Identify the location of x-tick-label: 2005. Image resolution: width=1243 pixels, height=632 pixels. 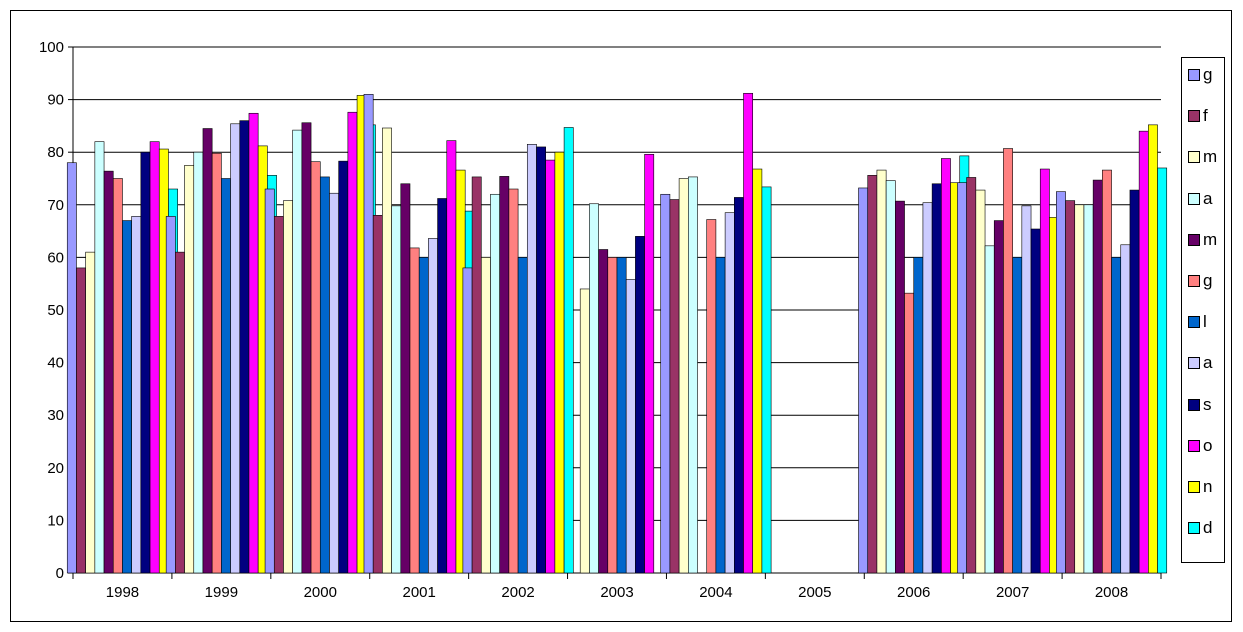
(814, 592).